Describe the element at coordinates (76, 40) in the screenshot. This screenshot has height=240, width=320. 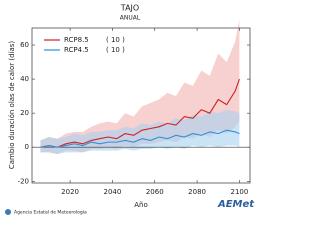
I see `legend-label: RCP8.5` at that location.